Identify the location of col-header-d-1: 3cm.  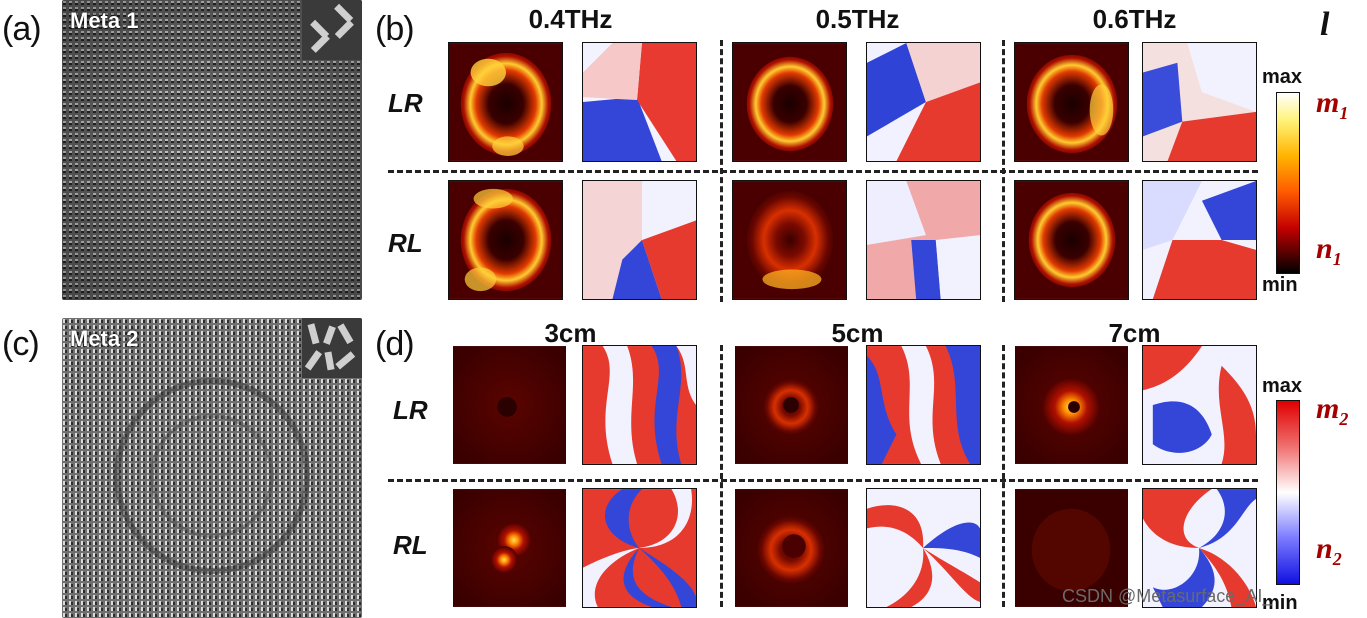
(570, 333).